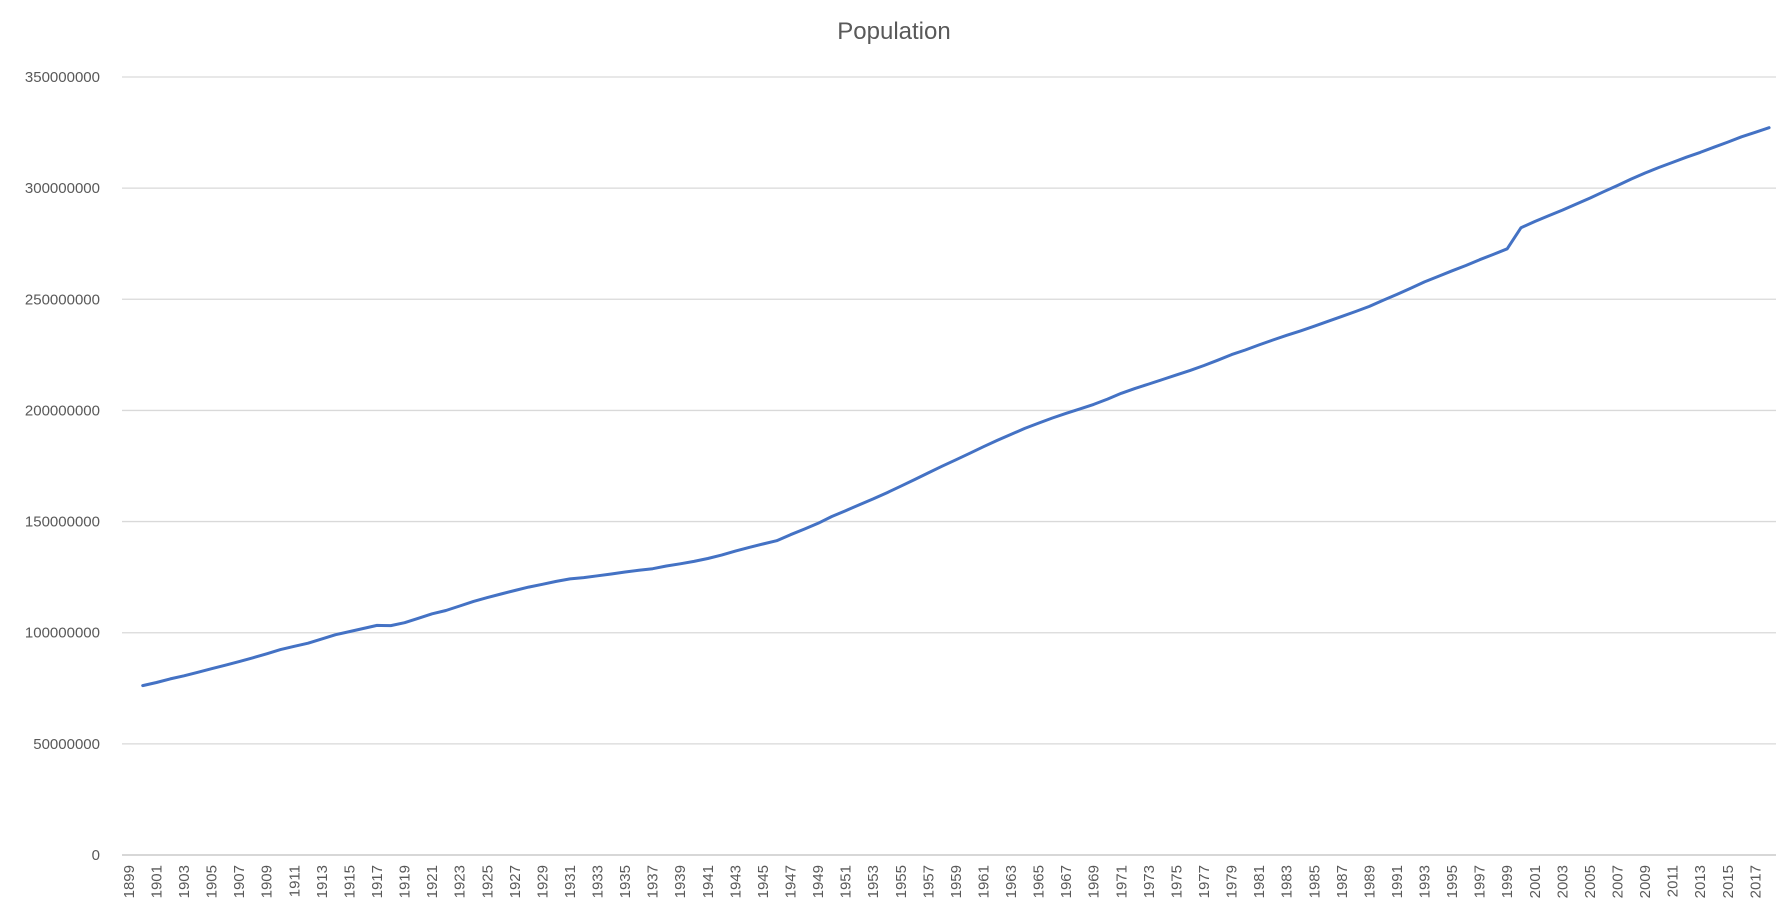 The width and height of the screenshot is (1788, 913). What do you see at coordinates (901, 881) in the screenshot?
I see `x-tick-label: 1955` at bounding box center [901, 881].